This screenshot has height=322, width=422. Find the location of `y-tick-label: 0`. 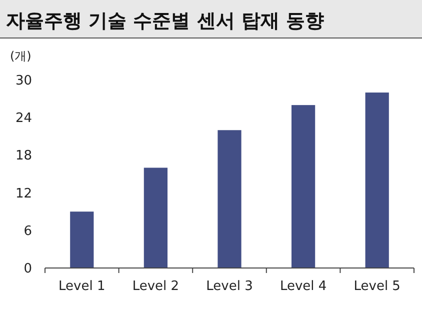

y-tick-label: 0 is located at coordinates (28, 269).